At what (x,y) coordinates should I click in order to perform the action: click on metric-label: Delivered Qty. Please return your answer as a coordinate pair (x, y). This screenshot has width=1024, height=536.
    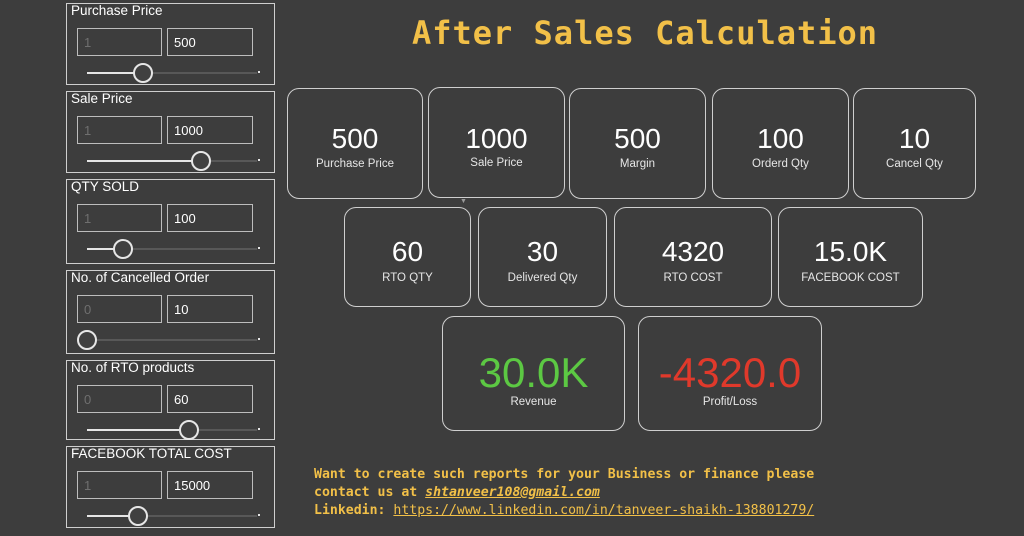
    Looking at the image, I should click on (542, 278).